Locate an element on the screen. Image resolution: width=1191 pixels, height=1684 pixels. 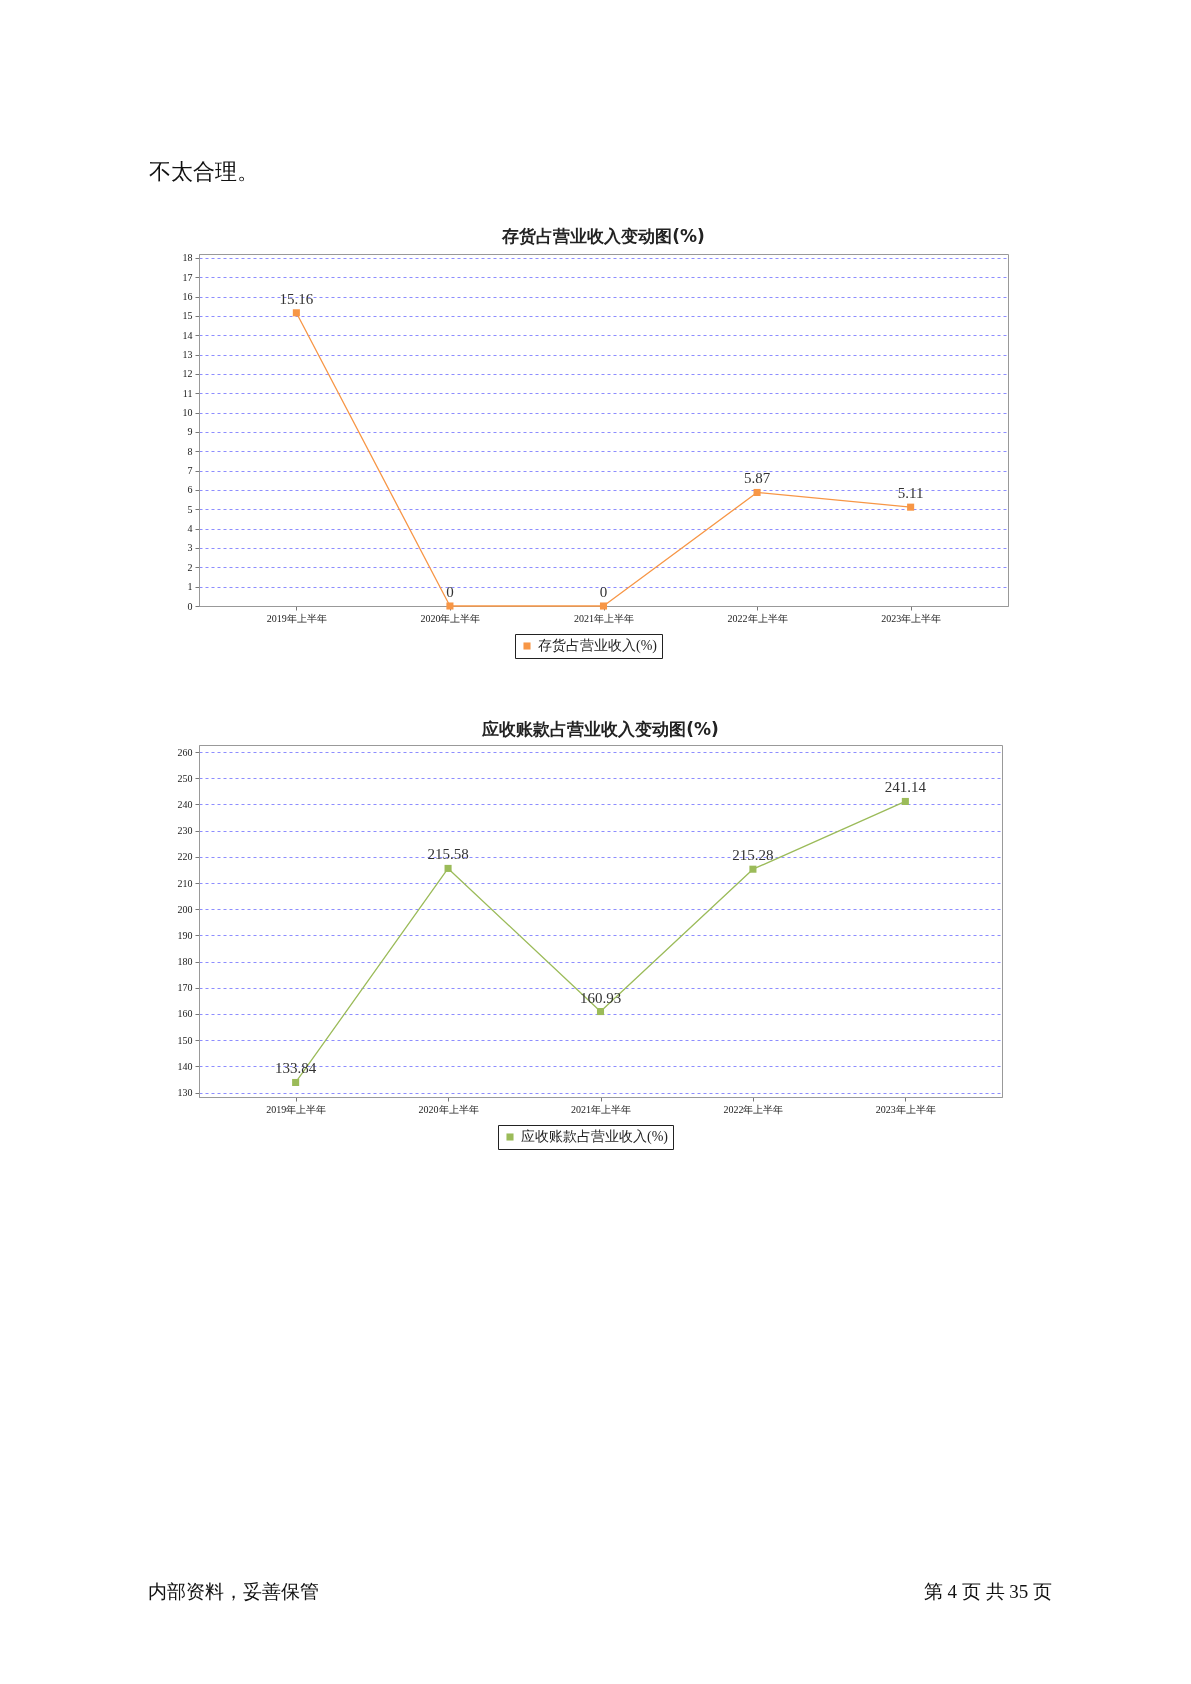
text: 不太合理。 is located at coordinates (204, 171).